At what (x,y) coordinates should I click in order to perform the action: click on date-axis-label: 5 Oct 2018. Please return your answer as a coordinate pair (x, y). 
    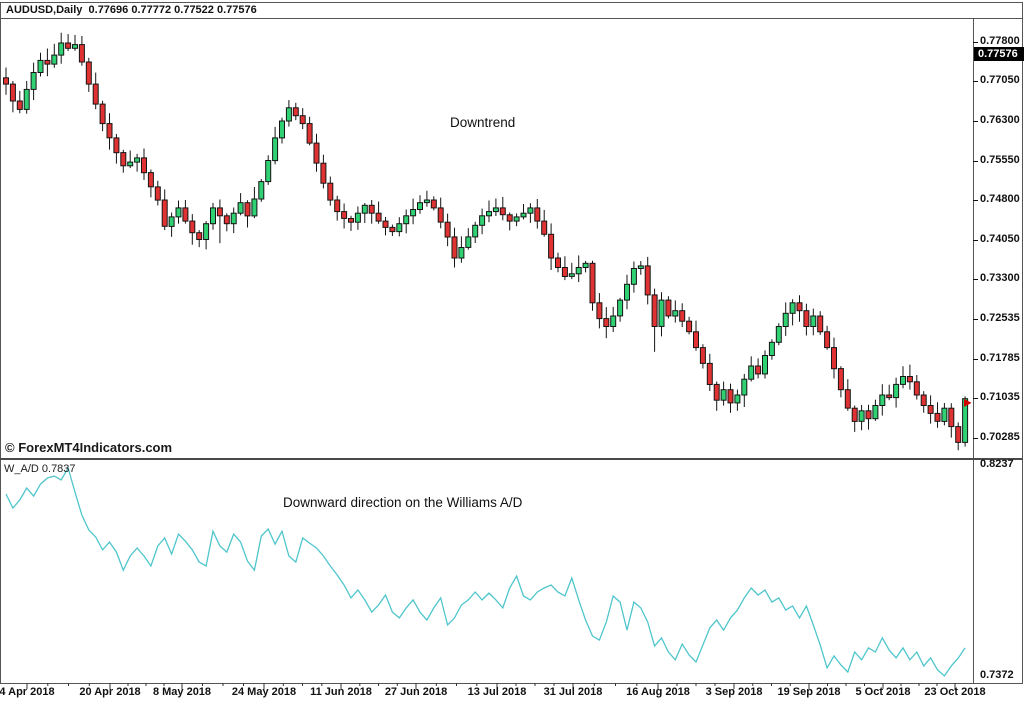
    Looking at the image, I should click on (883, 692).